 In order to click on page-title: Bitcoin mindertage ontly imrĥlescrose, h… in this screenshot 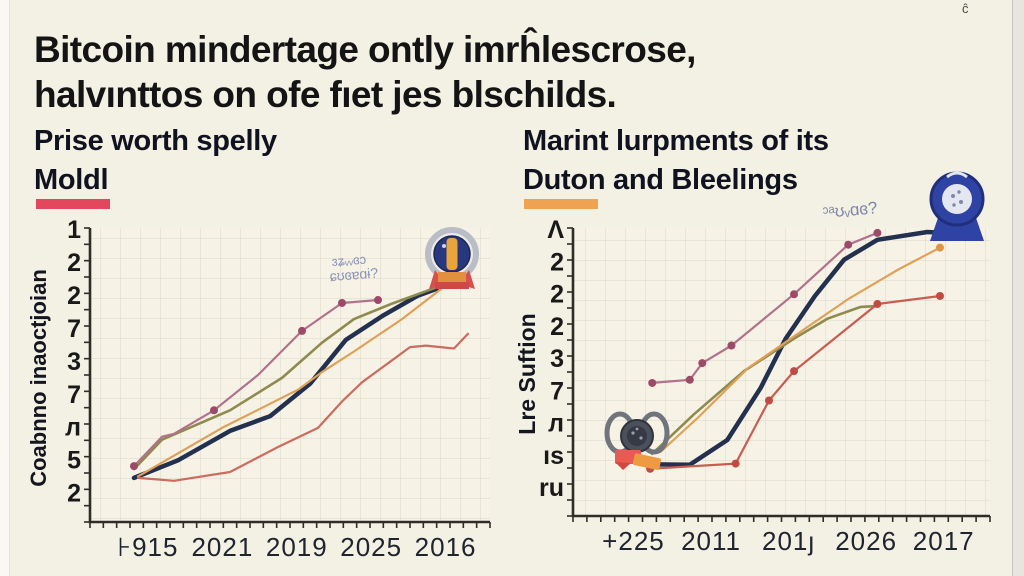, I will do `click(484, 72)`.